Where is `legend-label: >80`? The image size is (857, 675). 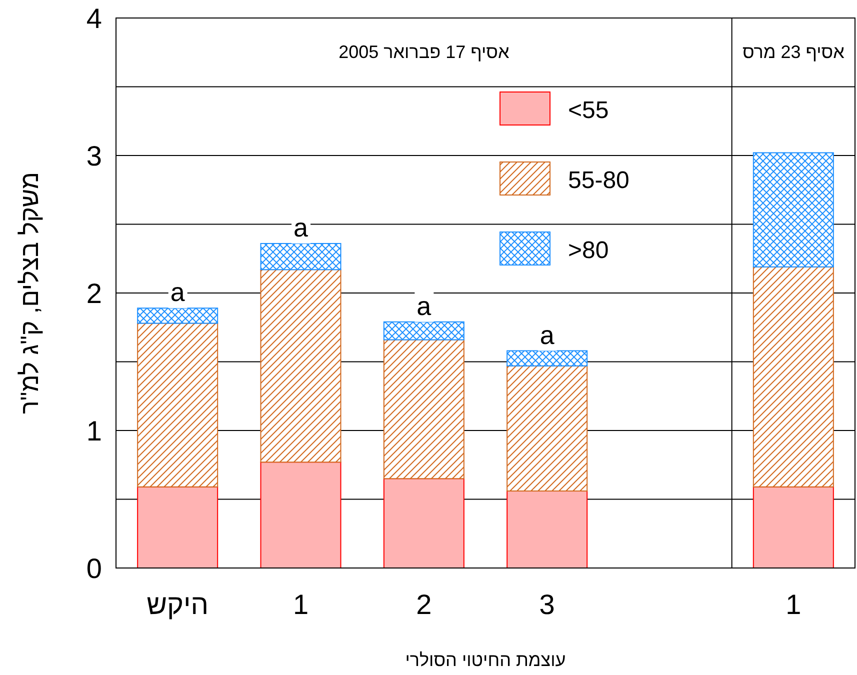
legend-label: >80 is located at coordinates (588, 250).